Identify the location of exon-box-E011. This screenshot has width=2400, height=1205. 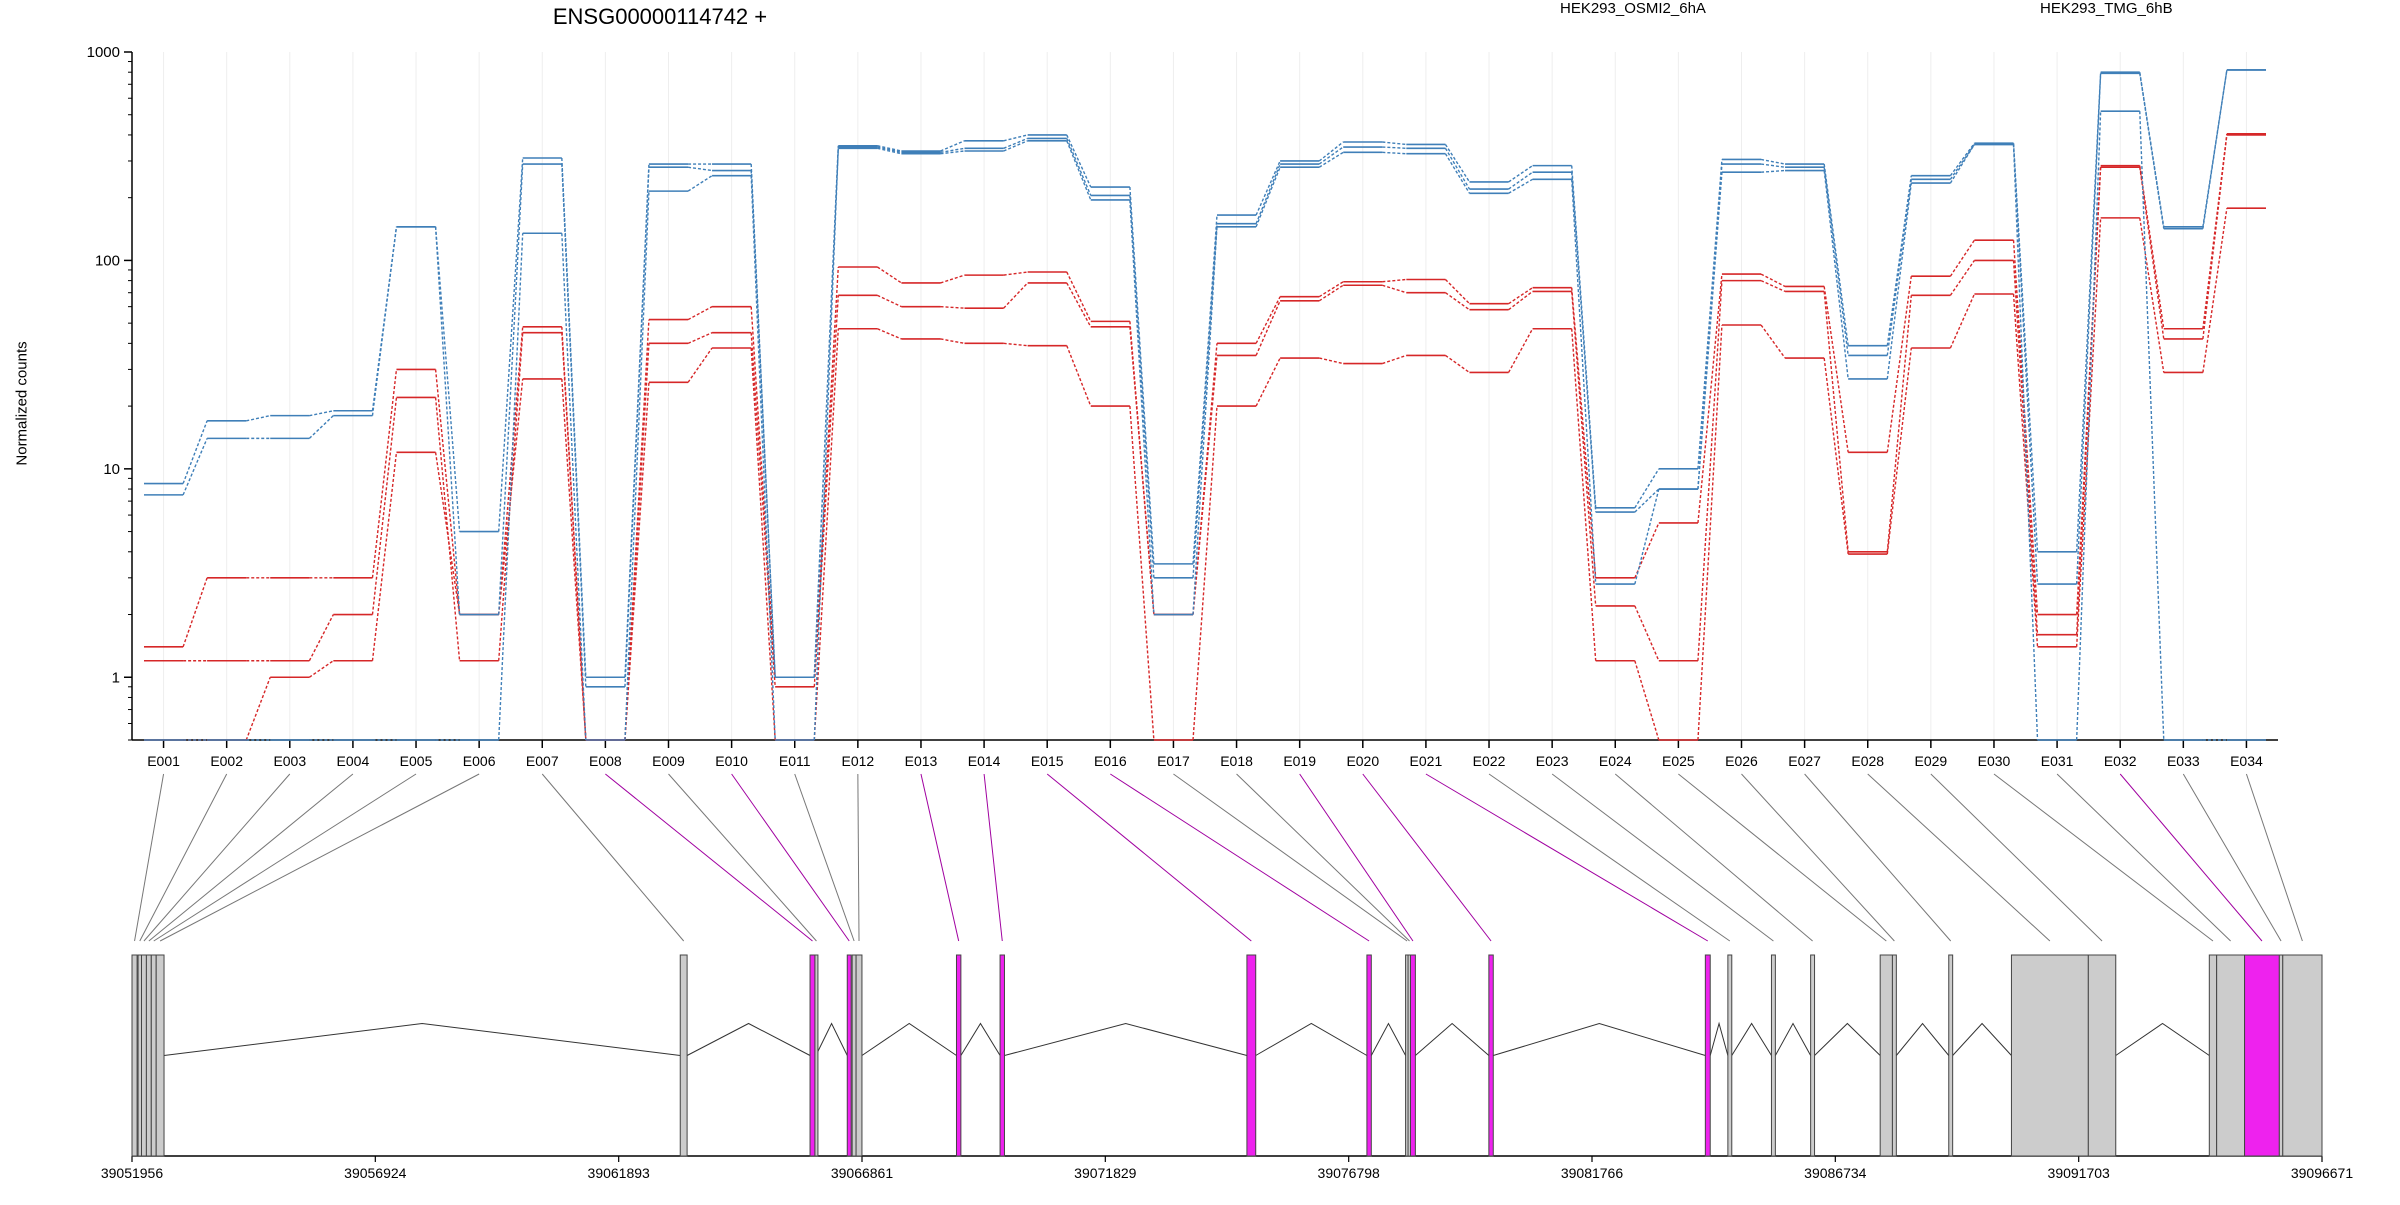
(854, 1055).